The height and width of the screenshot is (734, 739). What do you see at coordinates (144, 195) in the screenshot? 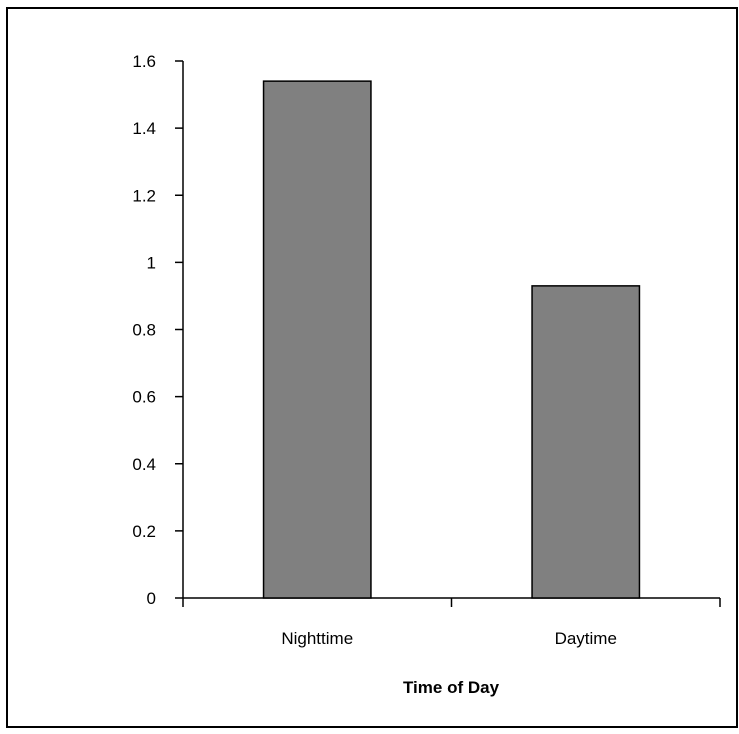
I see `y-tick-label: 1.2` at bounding box center [144, 195].